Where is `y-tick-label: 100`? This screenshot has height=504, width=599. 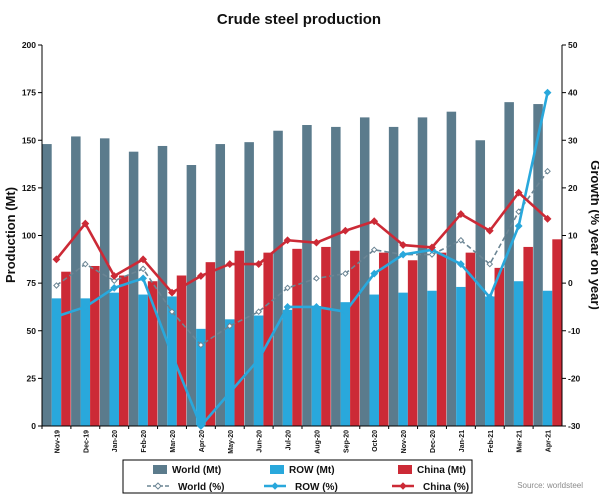
y-tick-label: 100 is located at coordinates (29, 236).